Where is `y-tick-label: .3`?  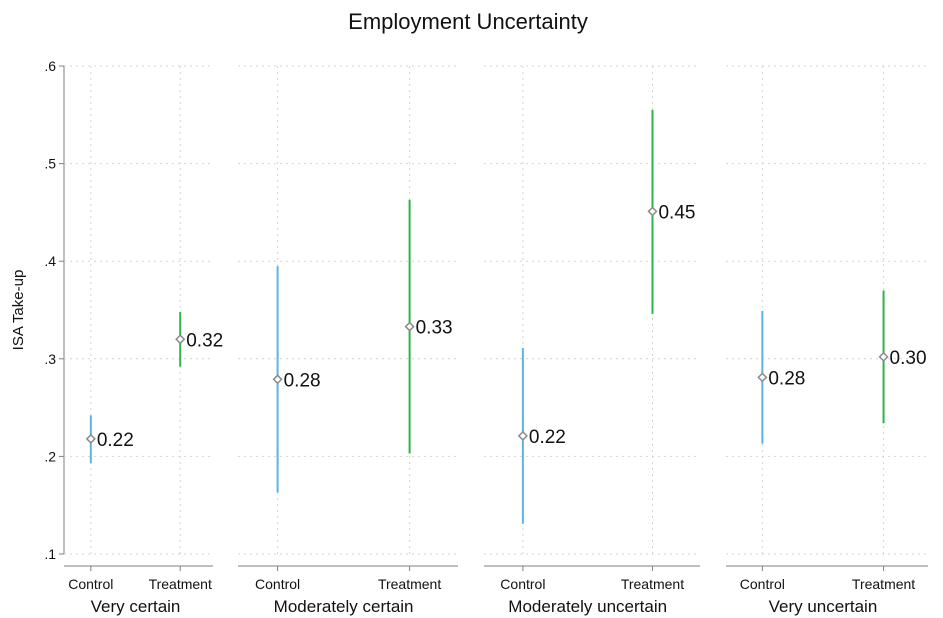 y-tick-label: .3 is located at coordinates (50, 359).